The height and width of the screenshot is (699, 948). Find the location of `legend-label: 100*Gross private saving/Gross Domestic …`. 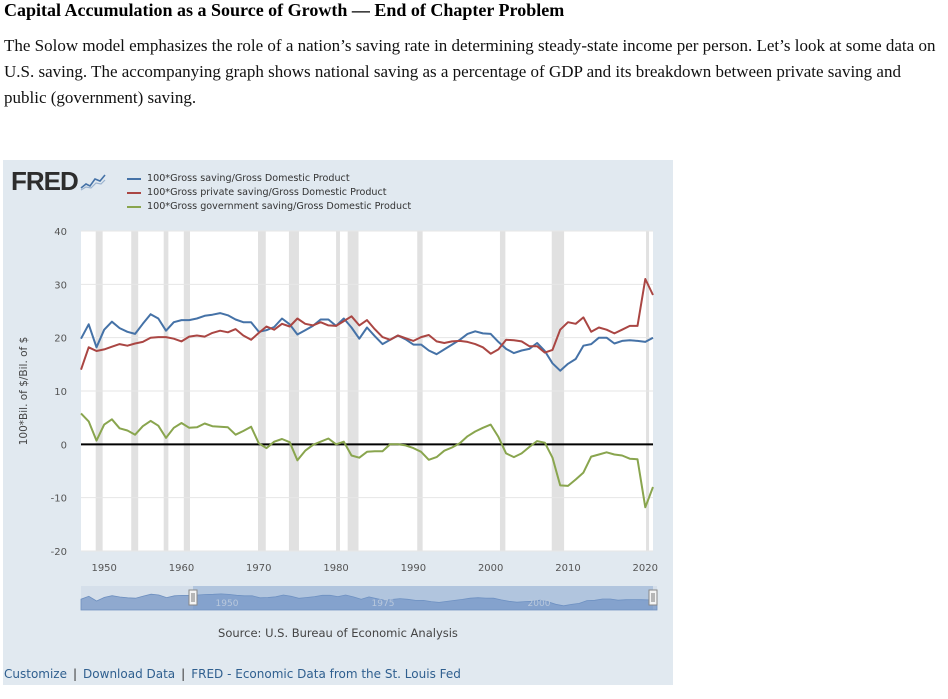

legend-label: 100*Gross private saving/Gross Domestic … is located at coordinates (267, 192).